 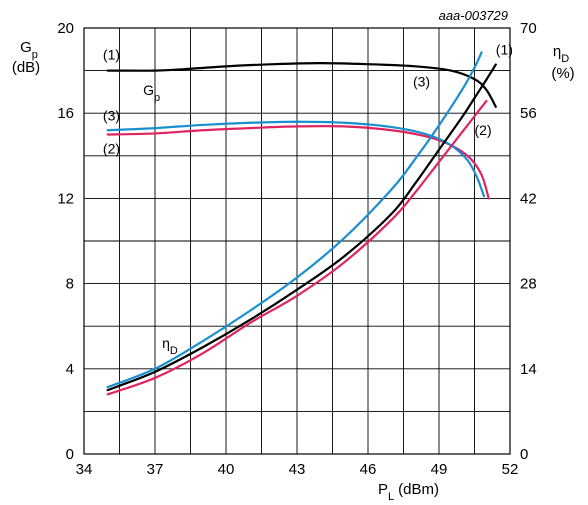 I want to click on y-right-tick-label: 70, so click(x=528, y=28).